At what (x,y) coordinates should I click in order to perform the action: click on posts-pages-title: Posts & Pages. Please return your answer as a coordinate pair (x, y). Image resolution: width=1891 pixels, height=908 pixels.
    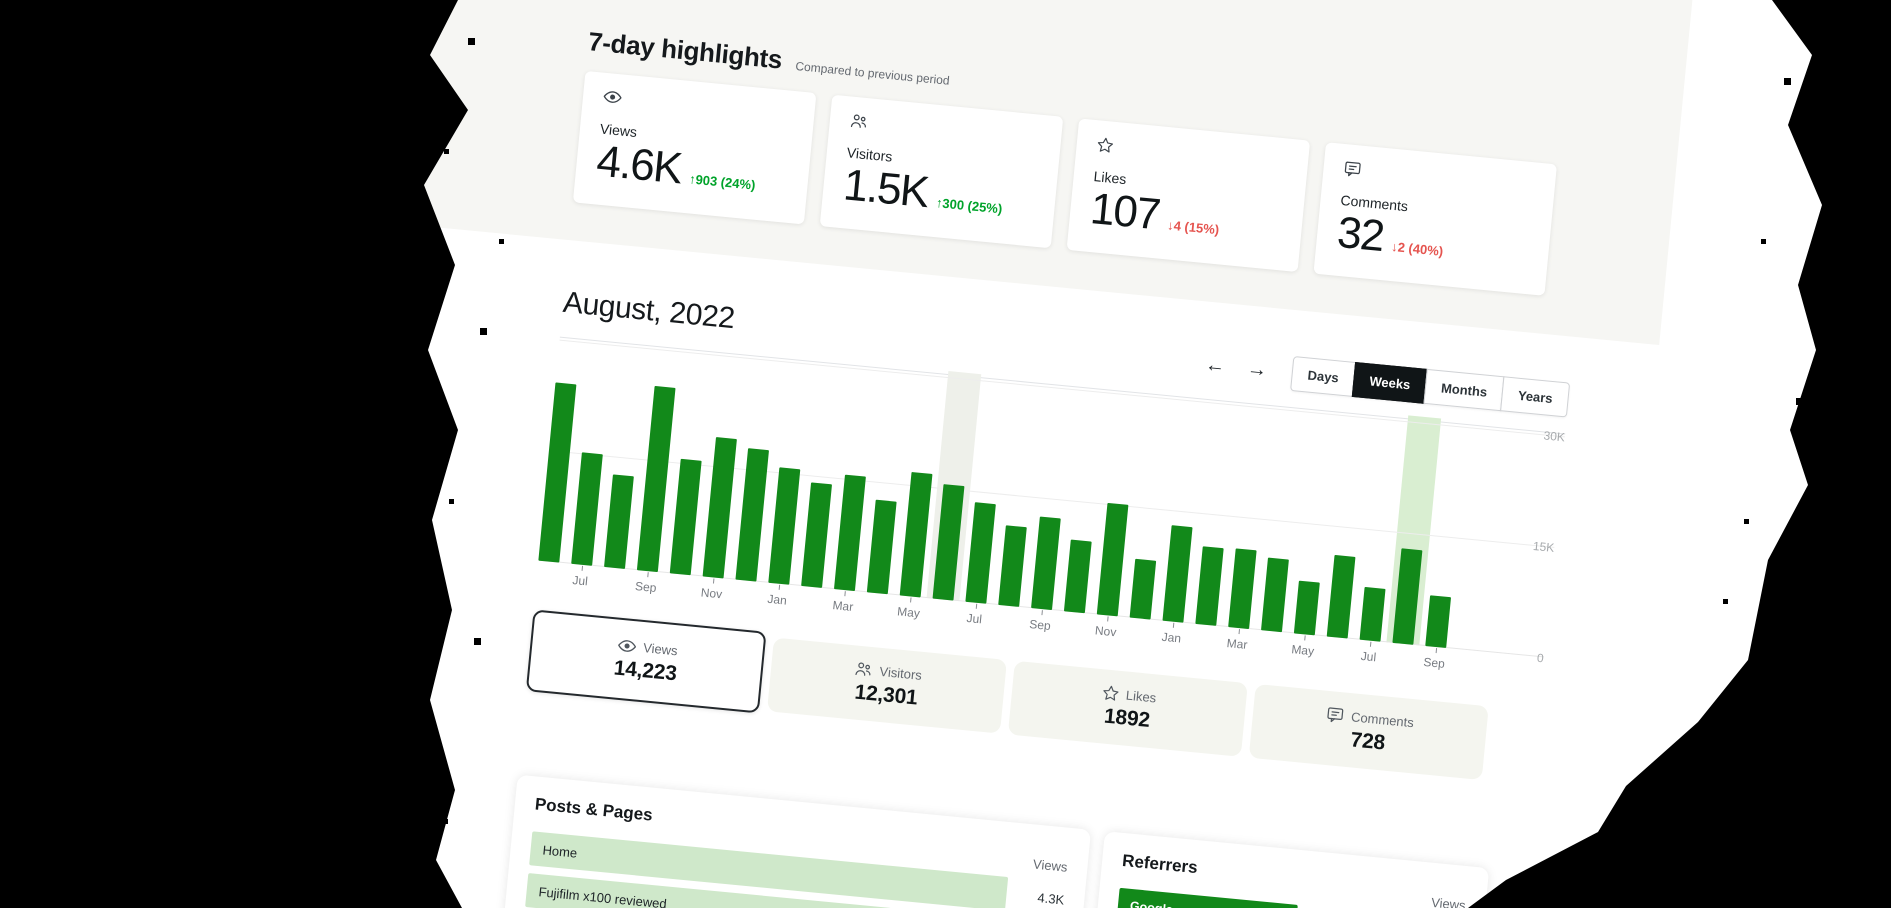
    Looking at the image, I should click on (594, 809).